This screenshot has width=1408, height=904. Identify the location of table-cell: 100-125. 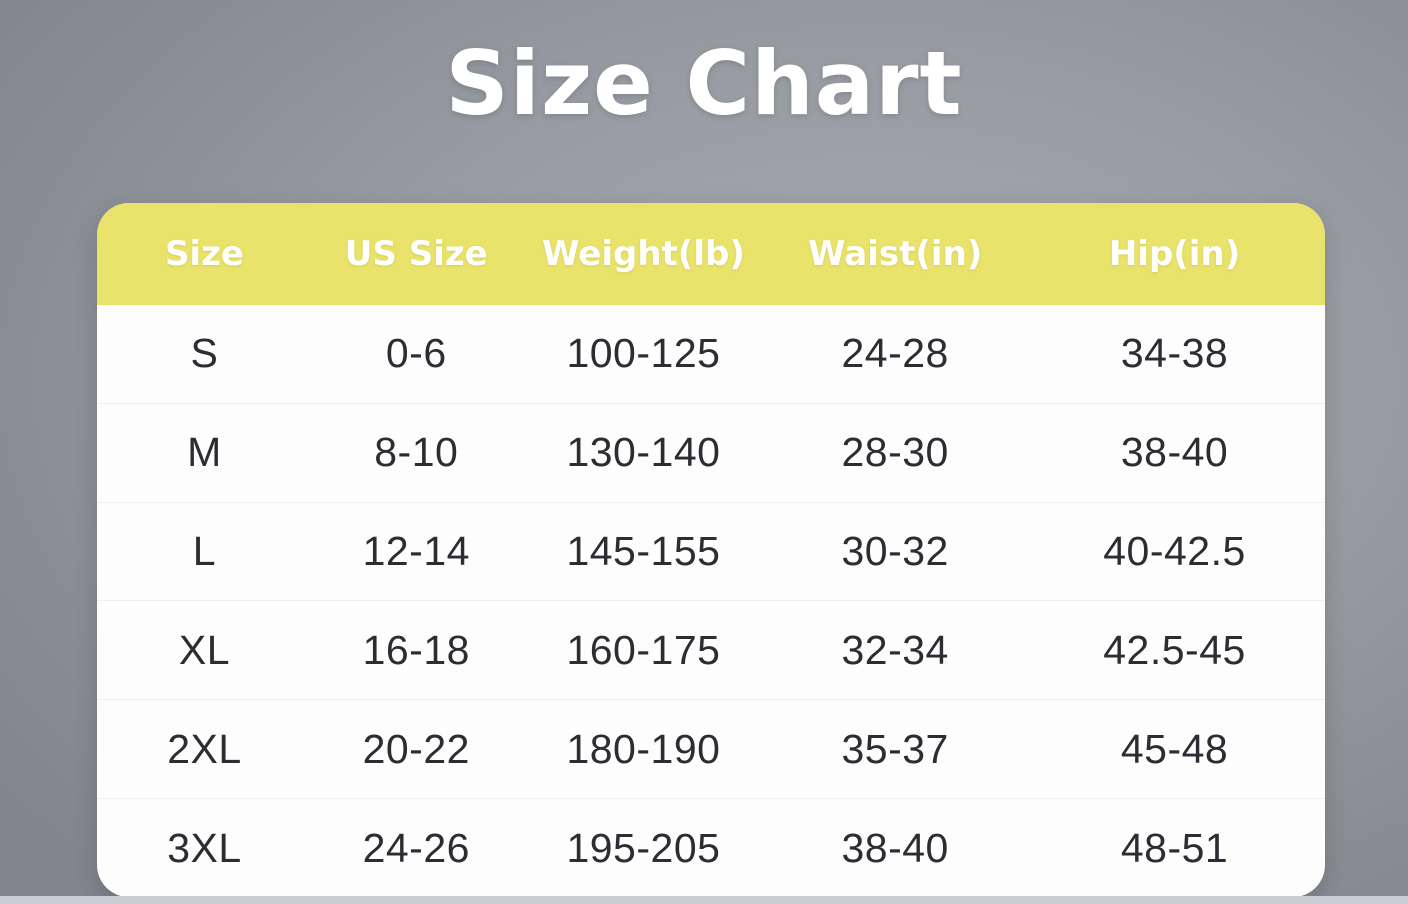
(643, 353).